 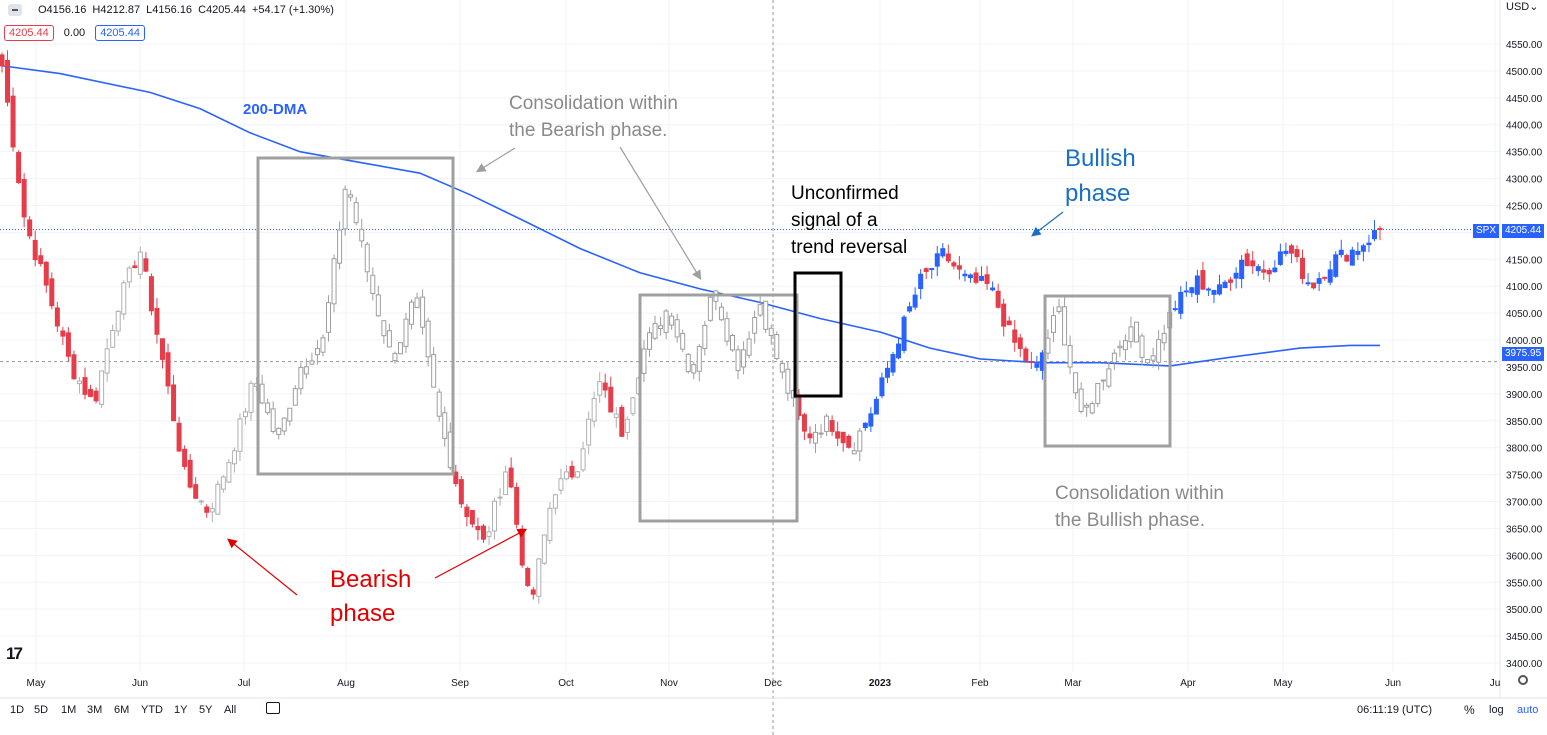 What do you see at coordinates (1524, 637) in the screenshot?
I see `y-tick-label: 3450.00` at bounding box center [1524, 637].